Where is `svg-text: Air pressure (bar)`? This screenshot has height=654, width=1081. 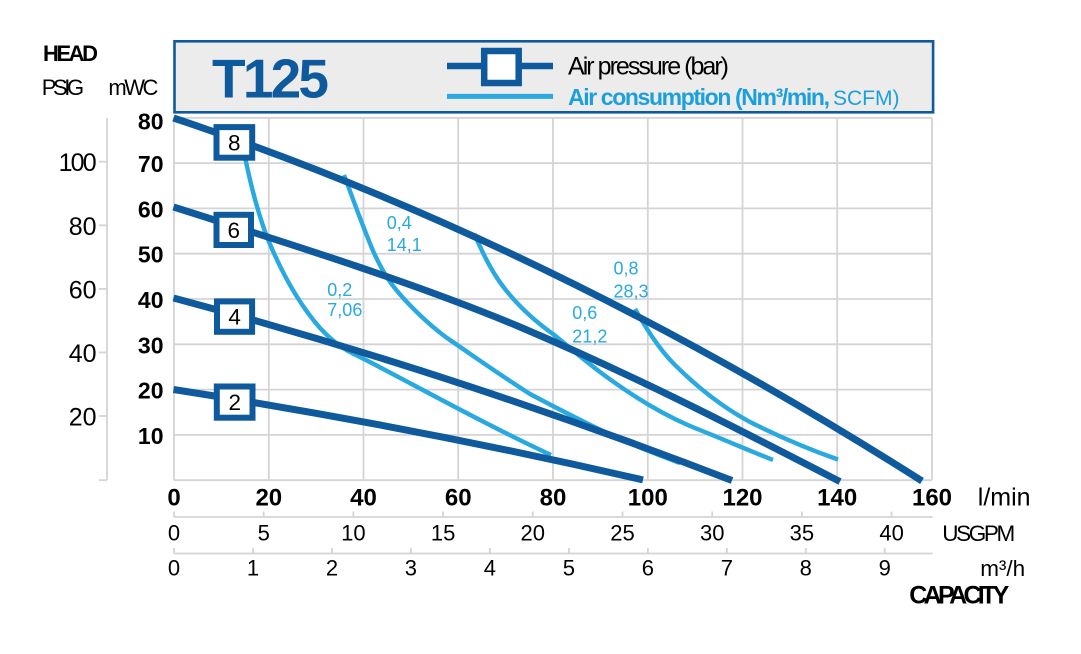
svg-text: Air pressure (bar) is located at coordinates (648, 67).